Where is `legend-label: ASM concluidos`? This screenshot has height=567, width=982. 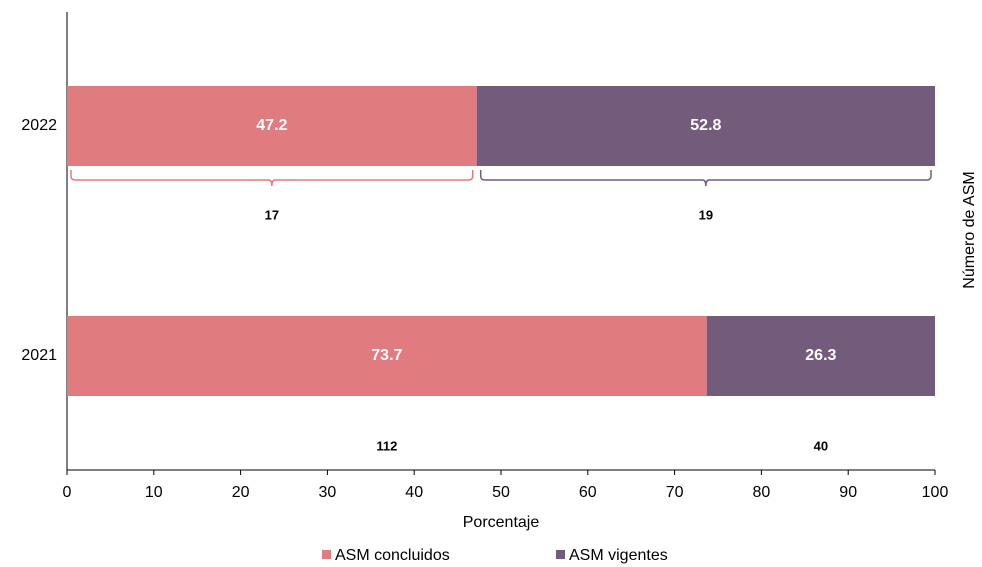 legend-label: ASM concluidos is located at coordinates (392, 555).